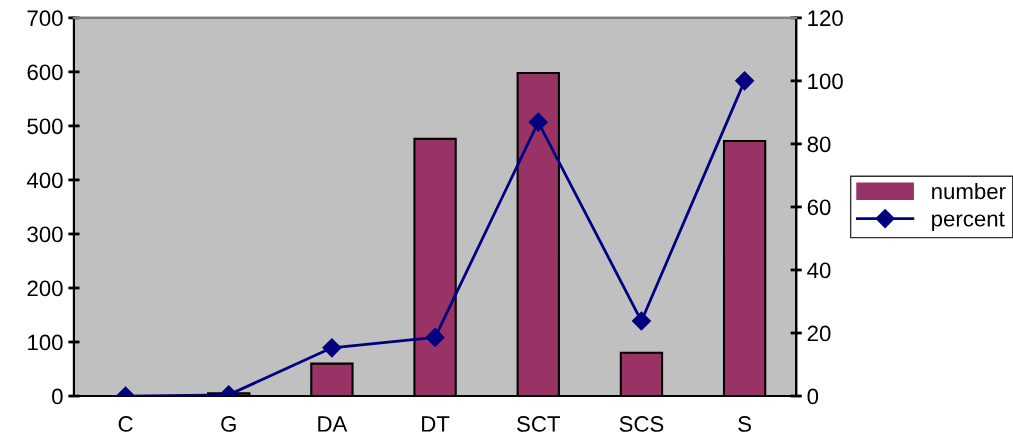 The height and width of the screenshot is (446, 1013). What do you see at coordinates (45, 234) in the screenshot?
I see `y-tick-label: 300` at bounding box center [45, 234].